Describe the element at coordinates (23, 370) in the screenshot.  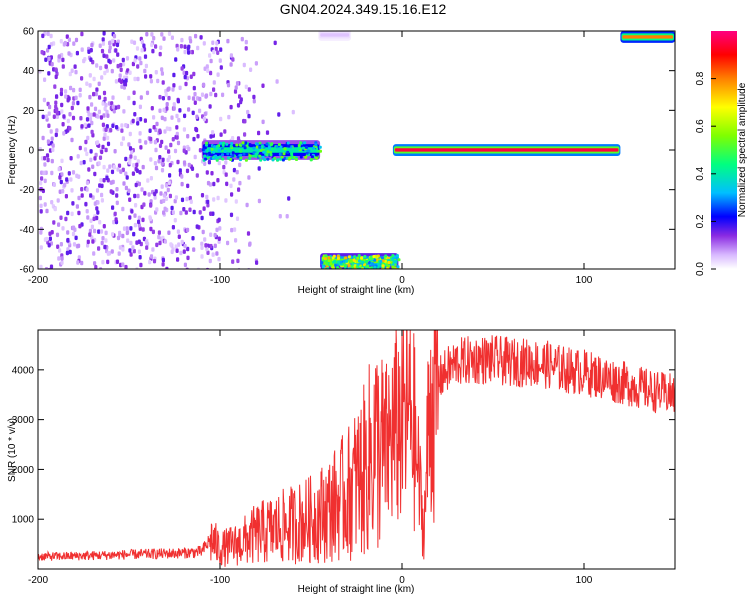
I see `snr-ytick-label: 4000` at that location.